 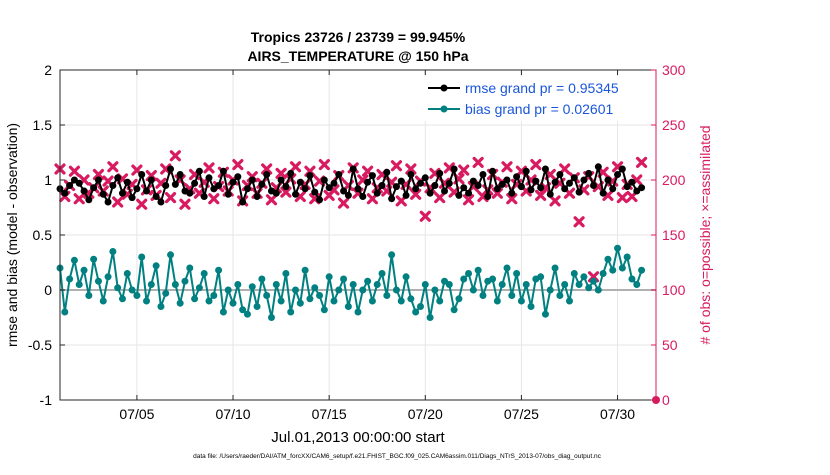 What do you see at coordinates (674, 70) in the screenshot?
I see `y-right-tick-label: 300` at bounding box center [674, 70].